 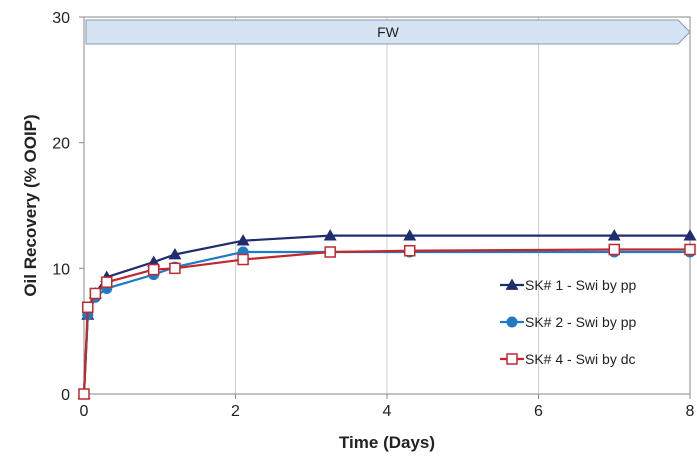 I want to click on fw-banner: FW, so click(x=388, y=32).